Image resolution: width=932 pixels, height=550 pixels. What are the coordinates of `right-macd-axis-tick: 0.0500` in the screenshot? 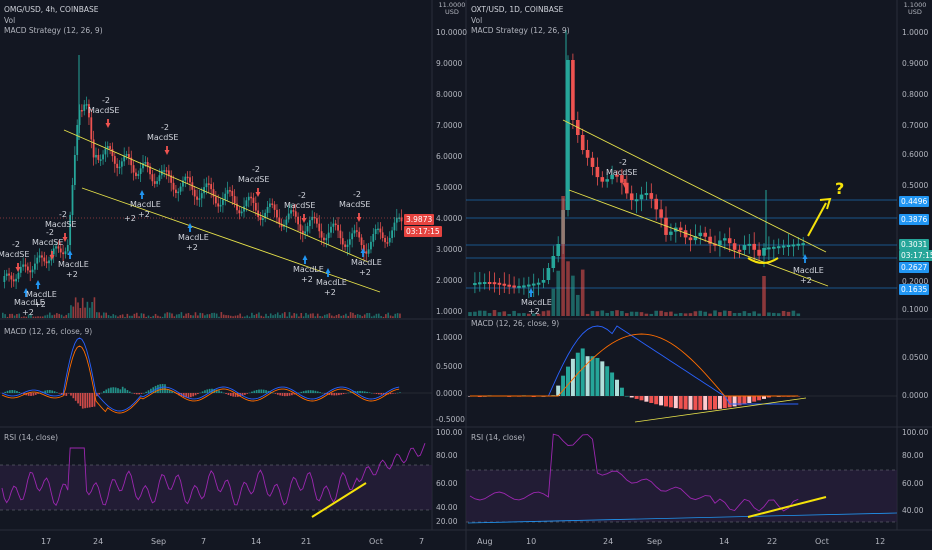 It's located at (915, 357).